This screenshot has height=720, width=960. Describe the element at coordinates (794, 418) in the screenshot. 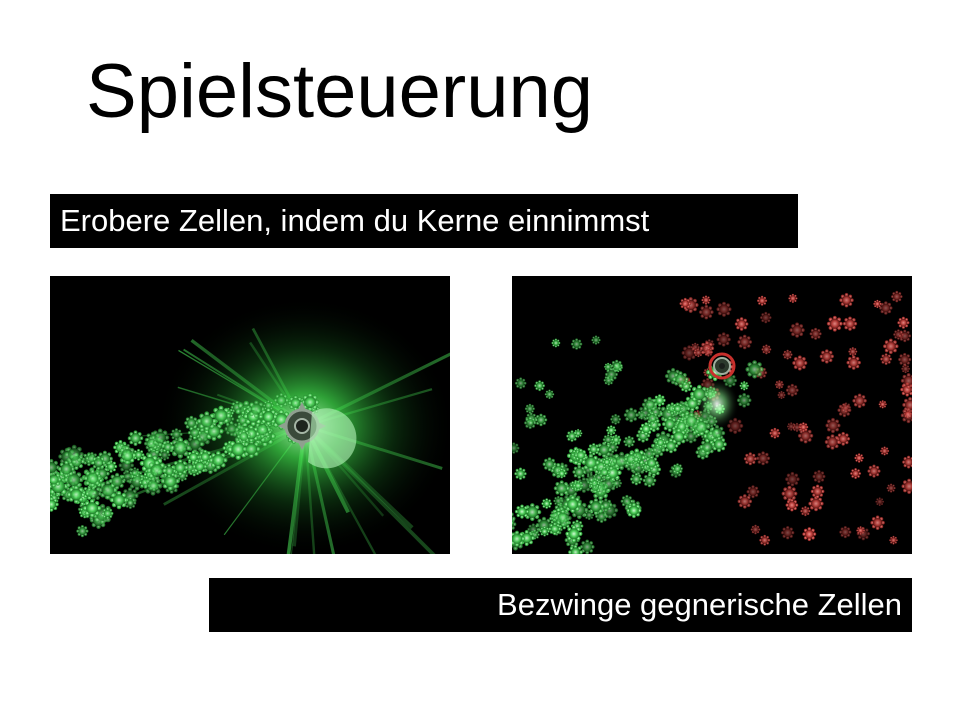

I see `enemy-cell-swarm` at that location.